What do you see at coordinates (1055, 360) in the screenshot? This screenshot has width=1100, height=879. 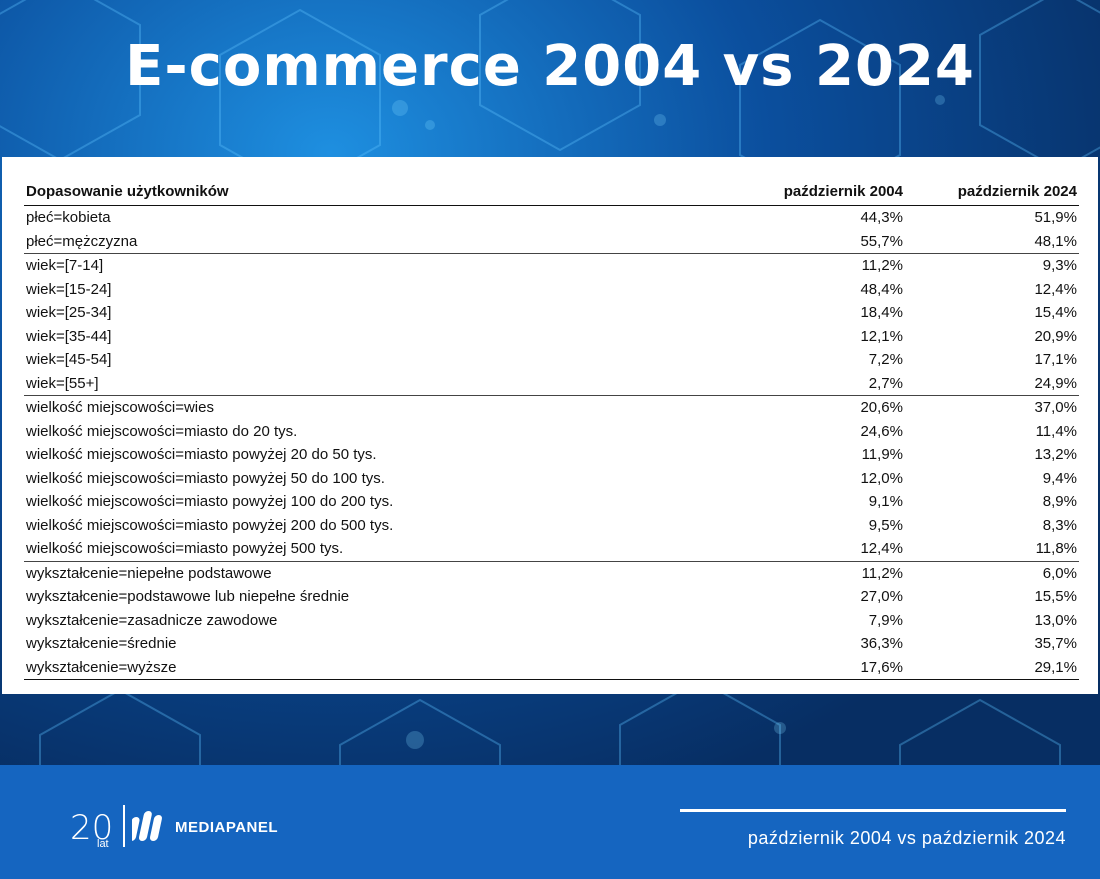 I see `value-2024: 17,1%` at bounding box center [1055, 360].